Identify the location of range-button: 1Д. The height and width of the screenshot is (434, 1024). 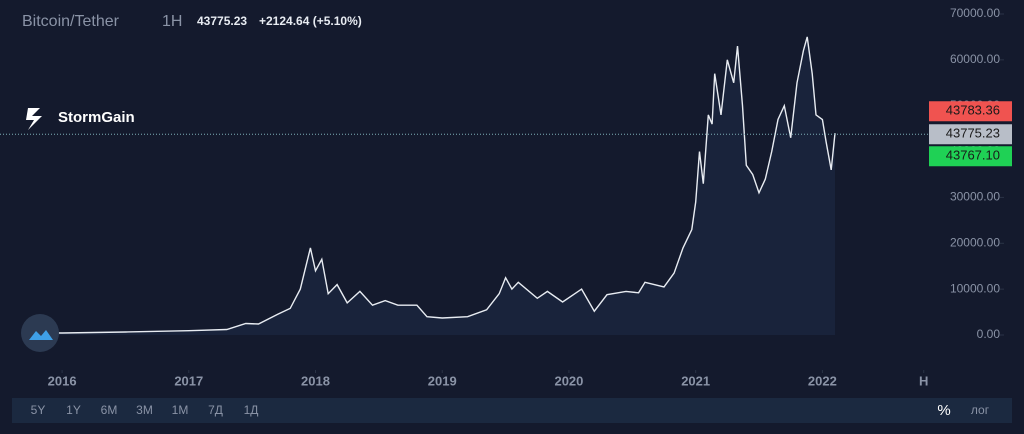
(251, 410).